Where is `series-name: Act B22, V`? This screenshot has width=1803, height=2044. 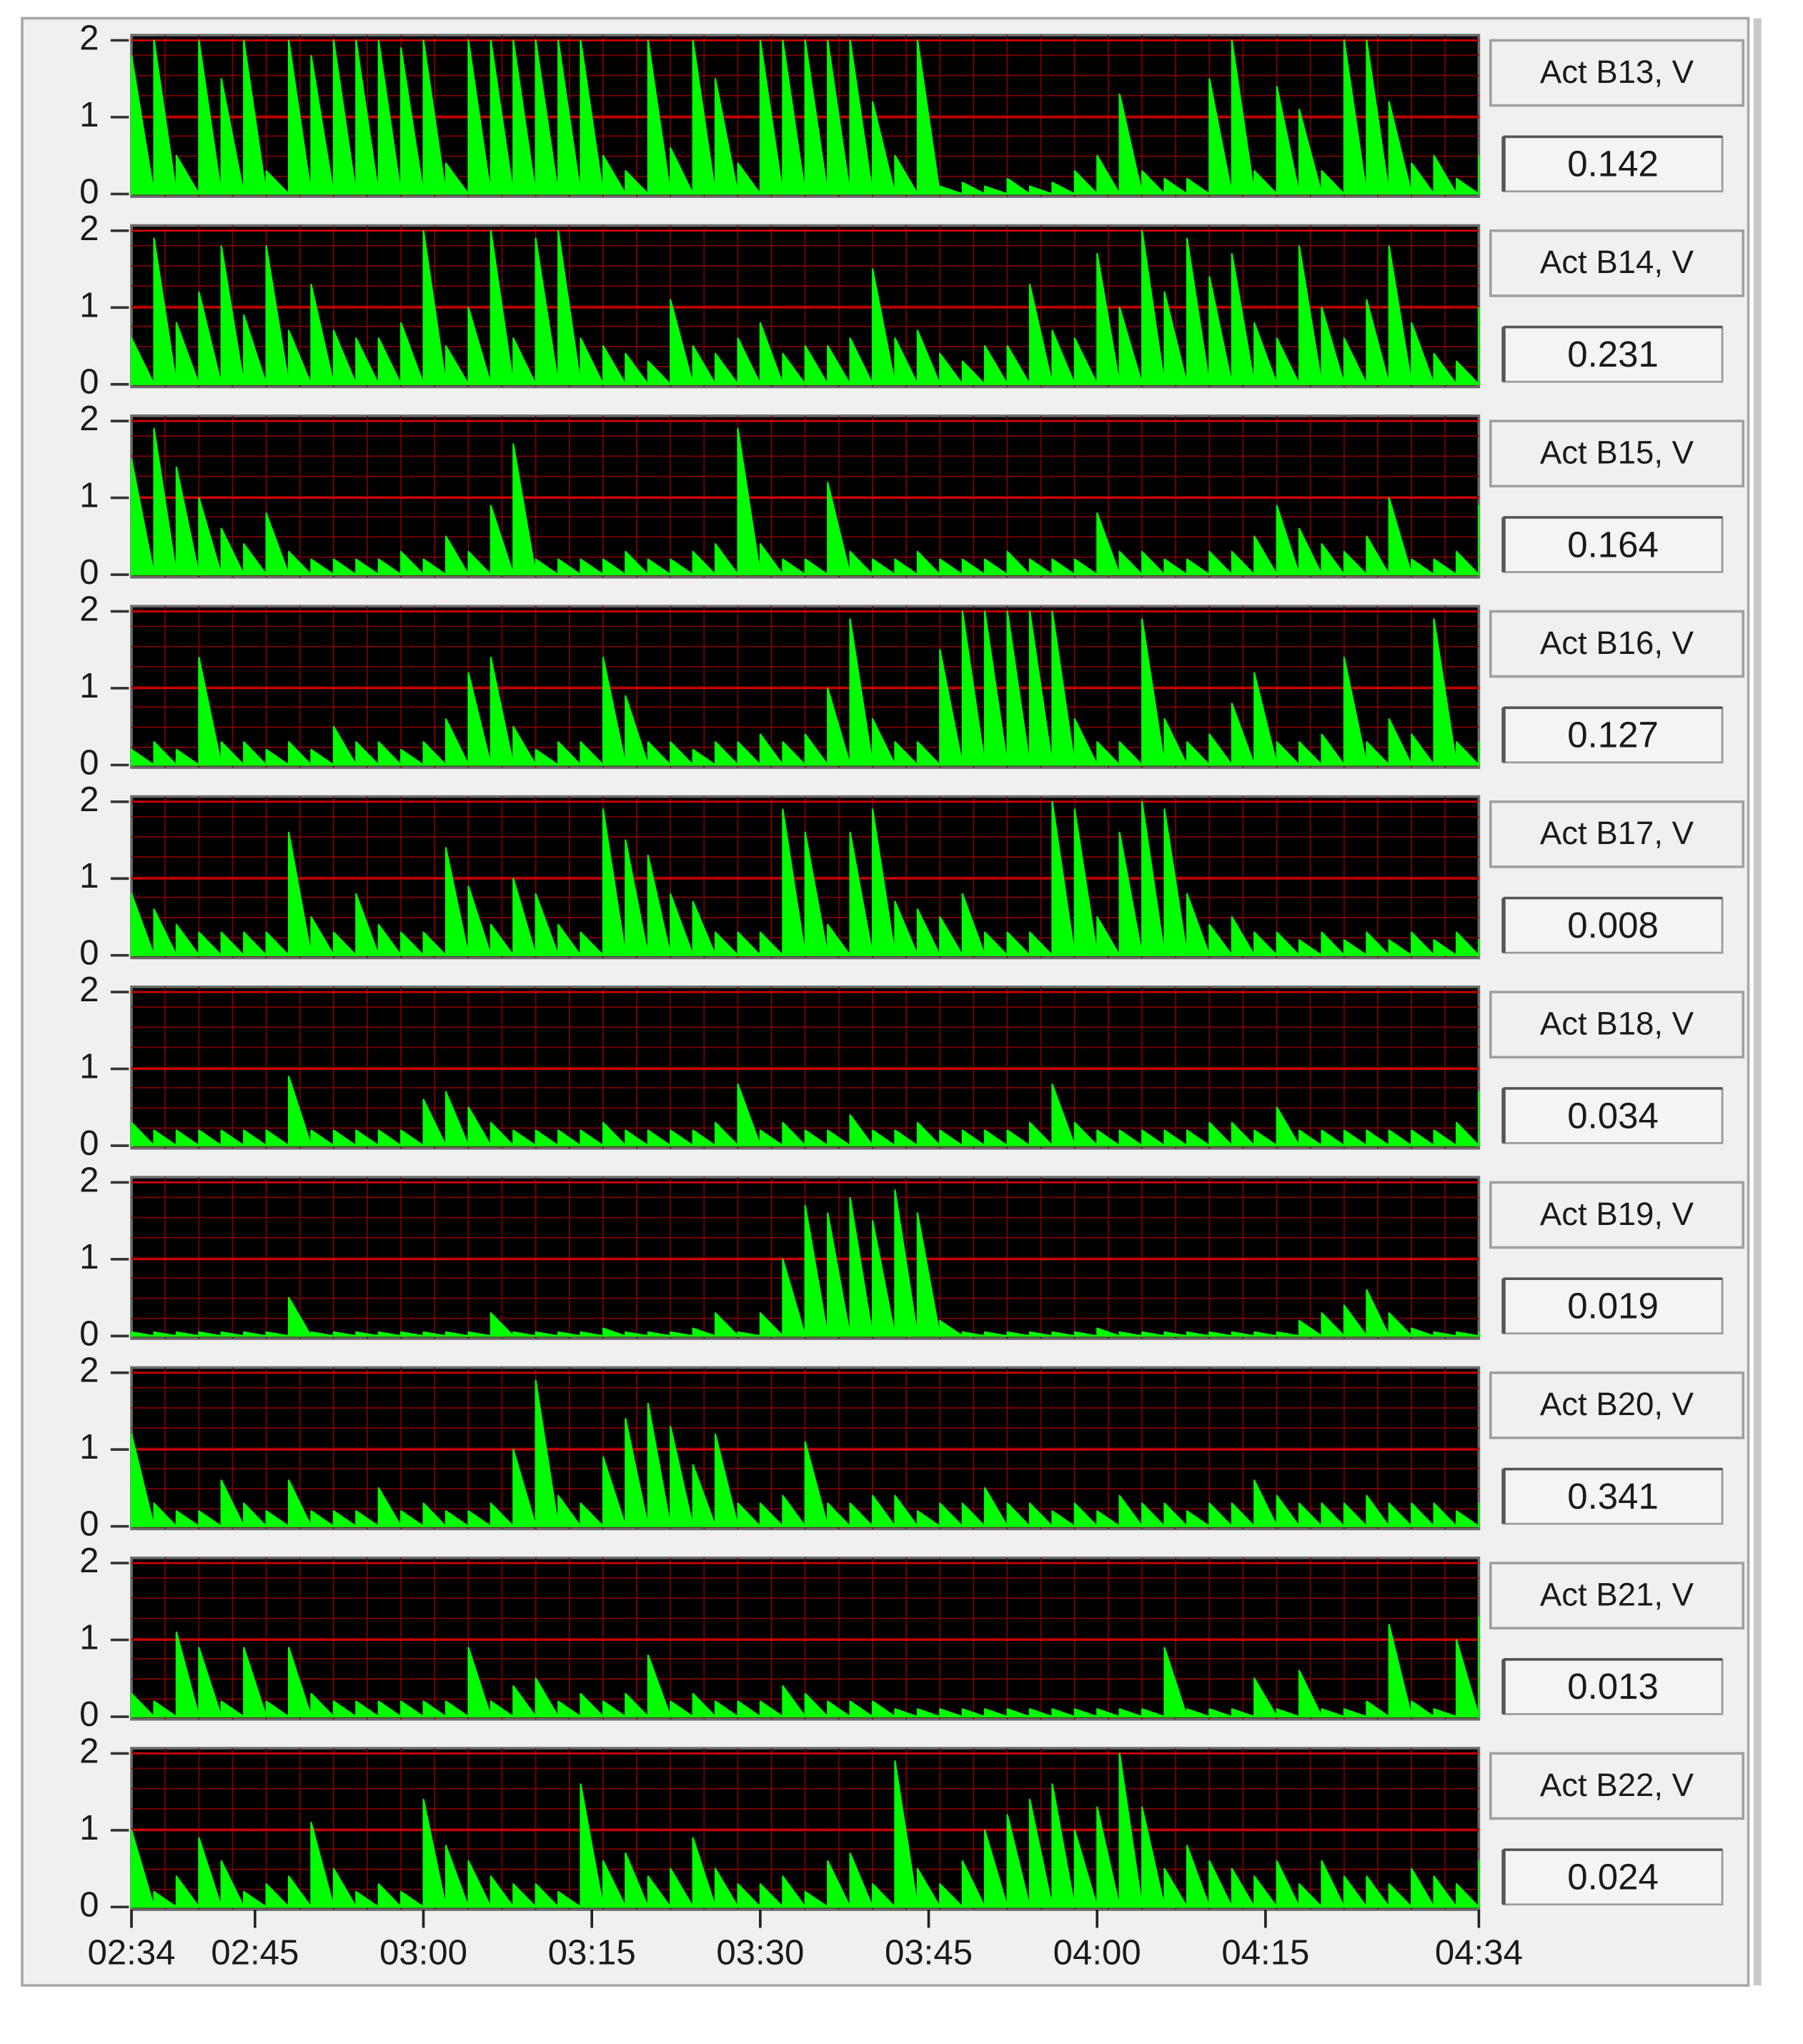
series-name: Act B22, V is located at coordinates (1617, 1785).